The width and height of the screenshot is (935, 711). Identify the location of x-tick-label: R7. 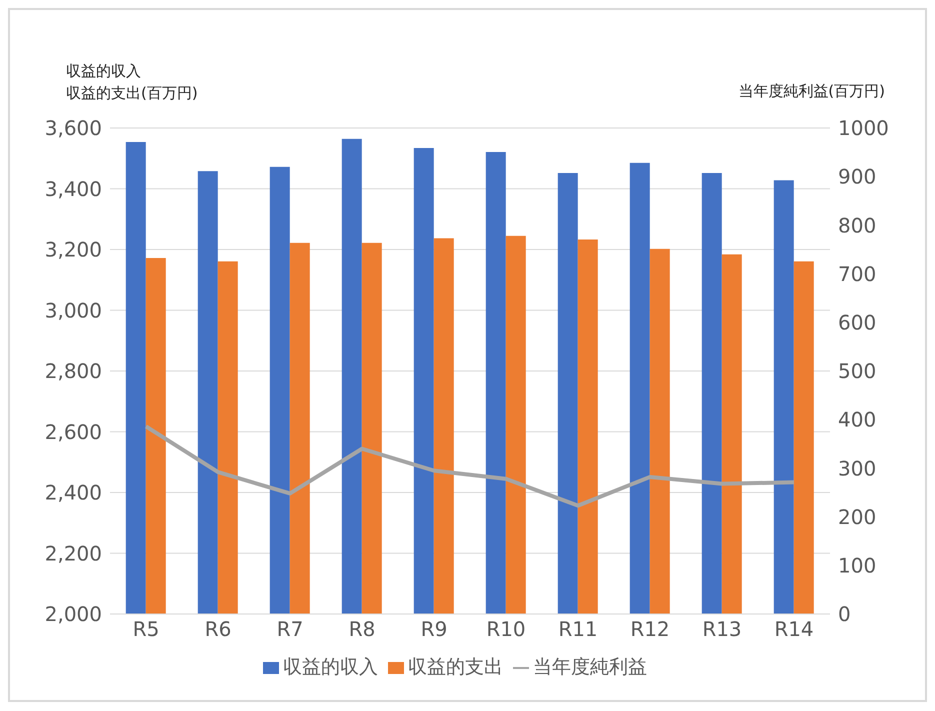
(290, 629).